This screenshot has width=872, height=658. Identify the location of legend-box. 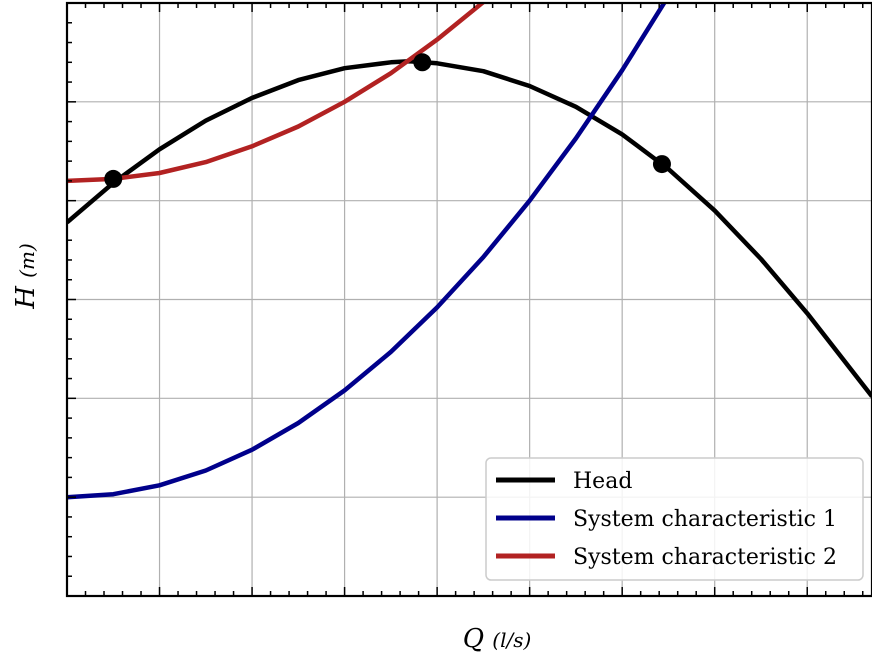
(674, 519).